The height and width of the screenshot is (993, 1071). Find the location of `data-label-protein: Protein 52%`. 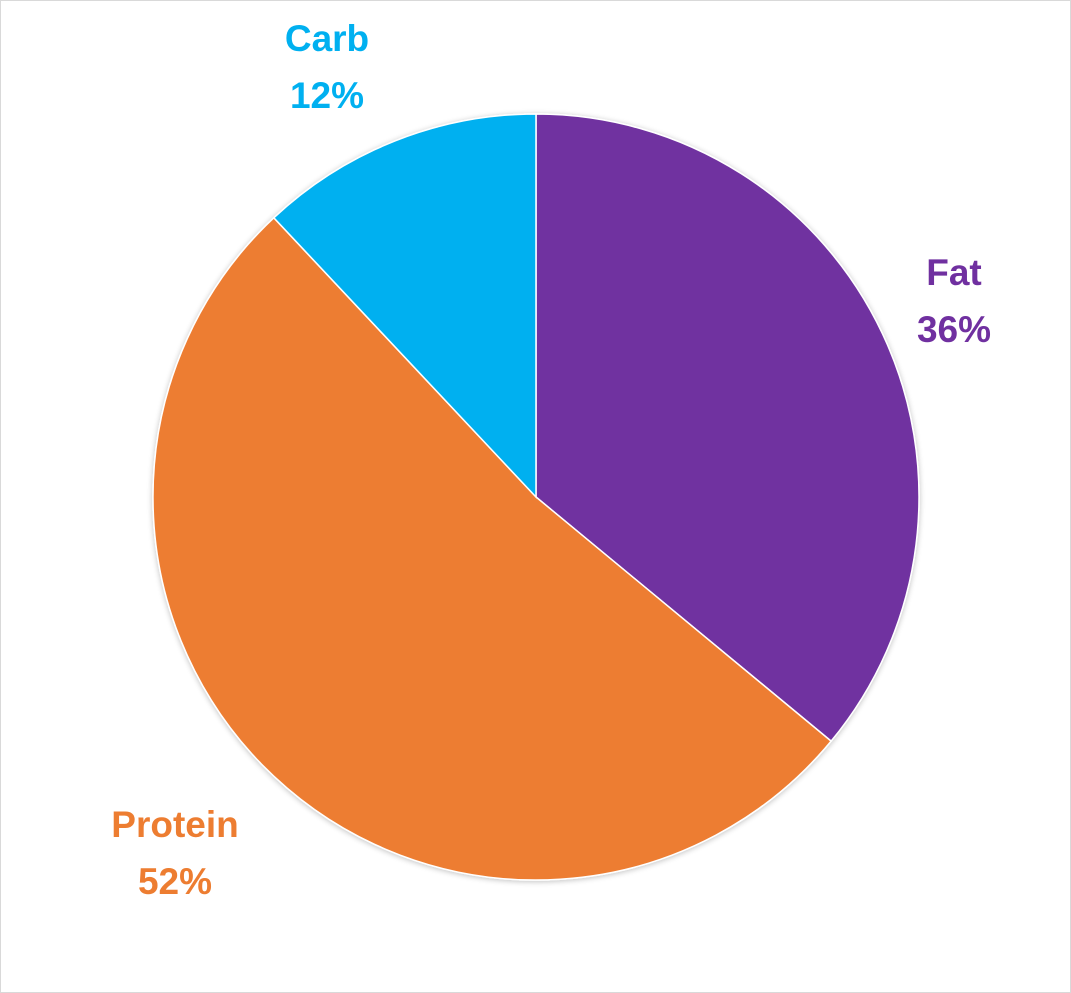

data-label-protein: Protein 52% is located at coordinates (174, 853).